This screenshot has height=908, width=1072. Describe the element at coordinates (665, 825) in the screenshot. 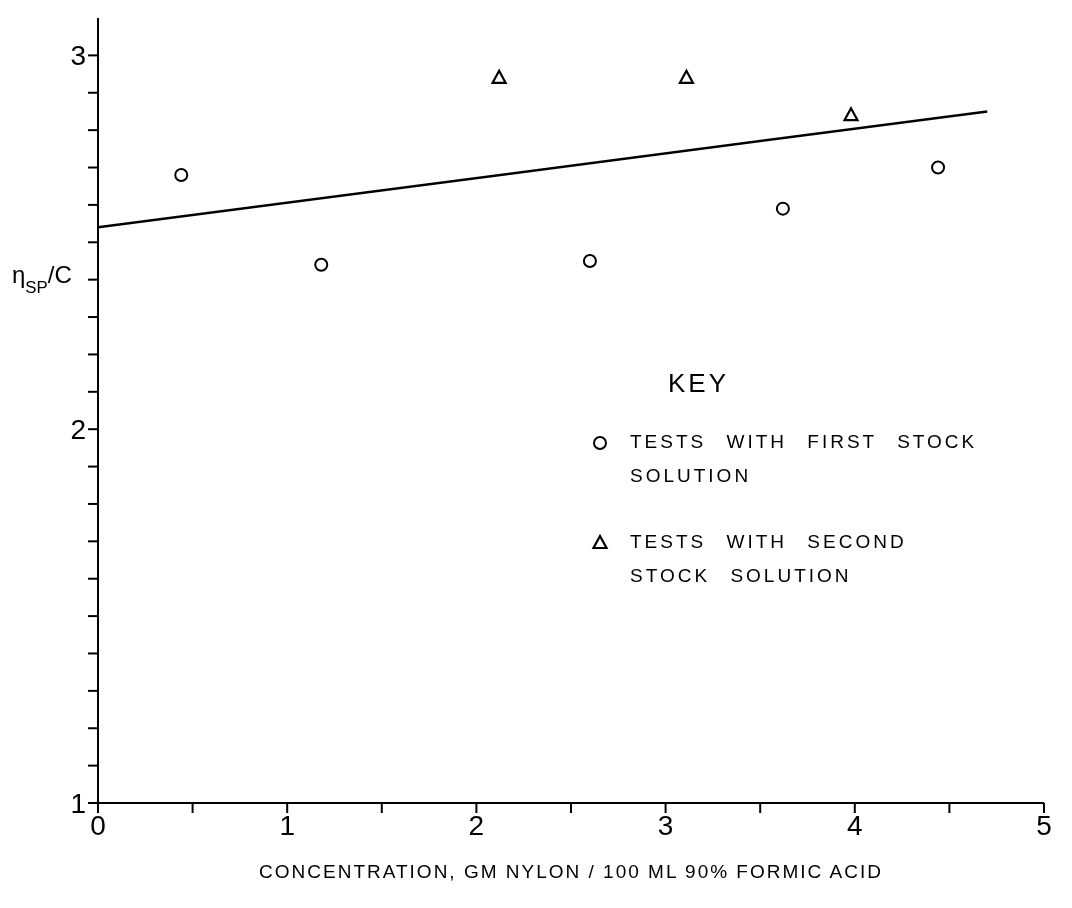

I see `x-tick-label: 3` at that location.